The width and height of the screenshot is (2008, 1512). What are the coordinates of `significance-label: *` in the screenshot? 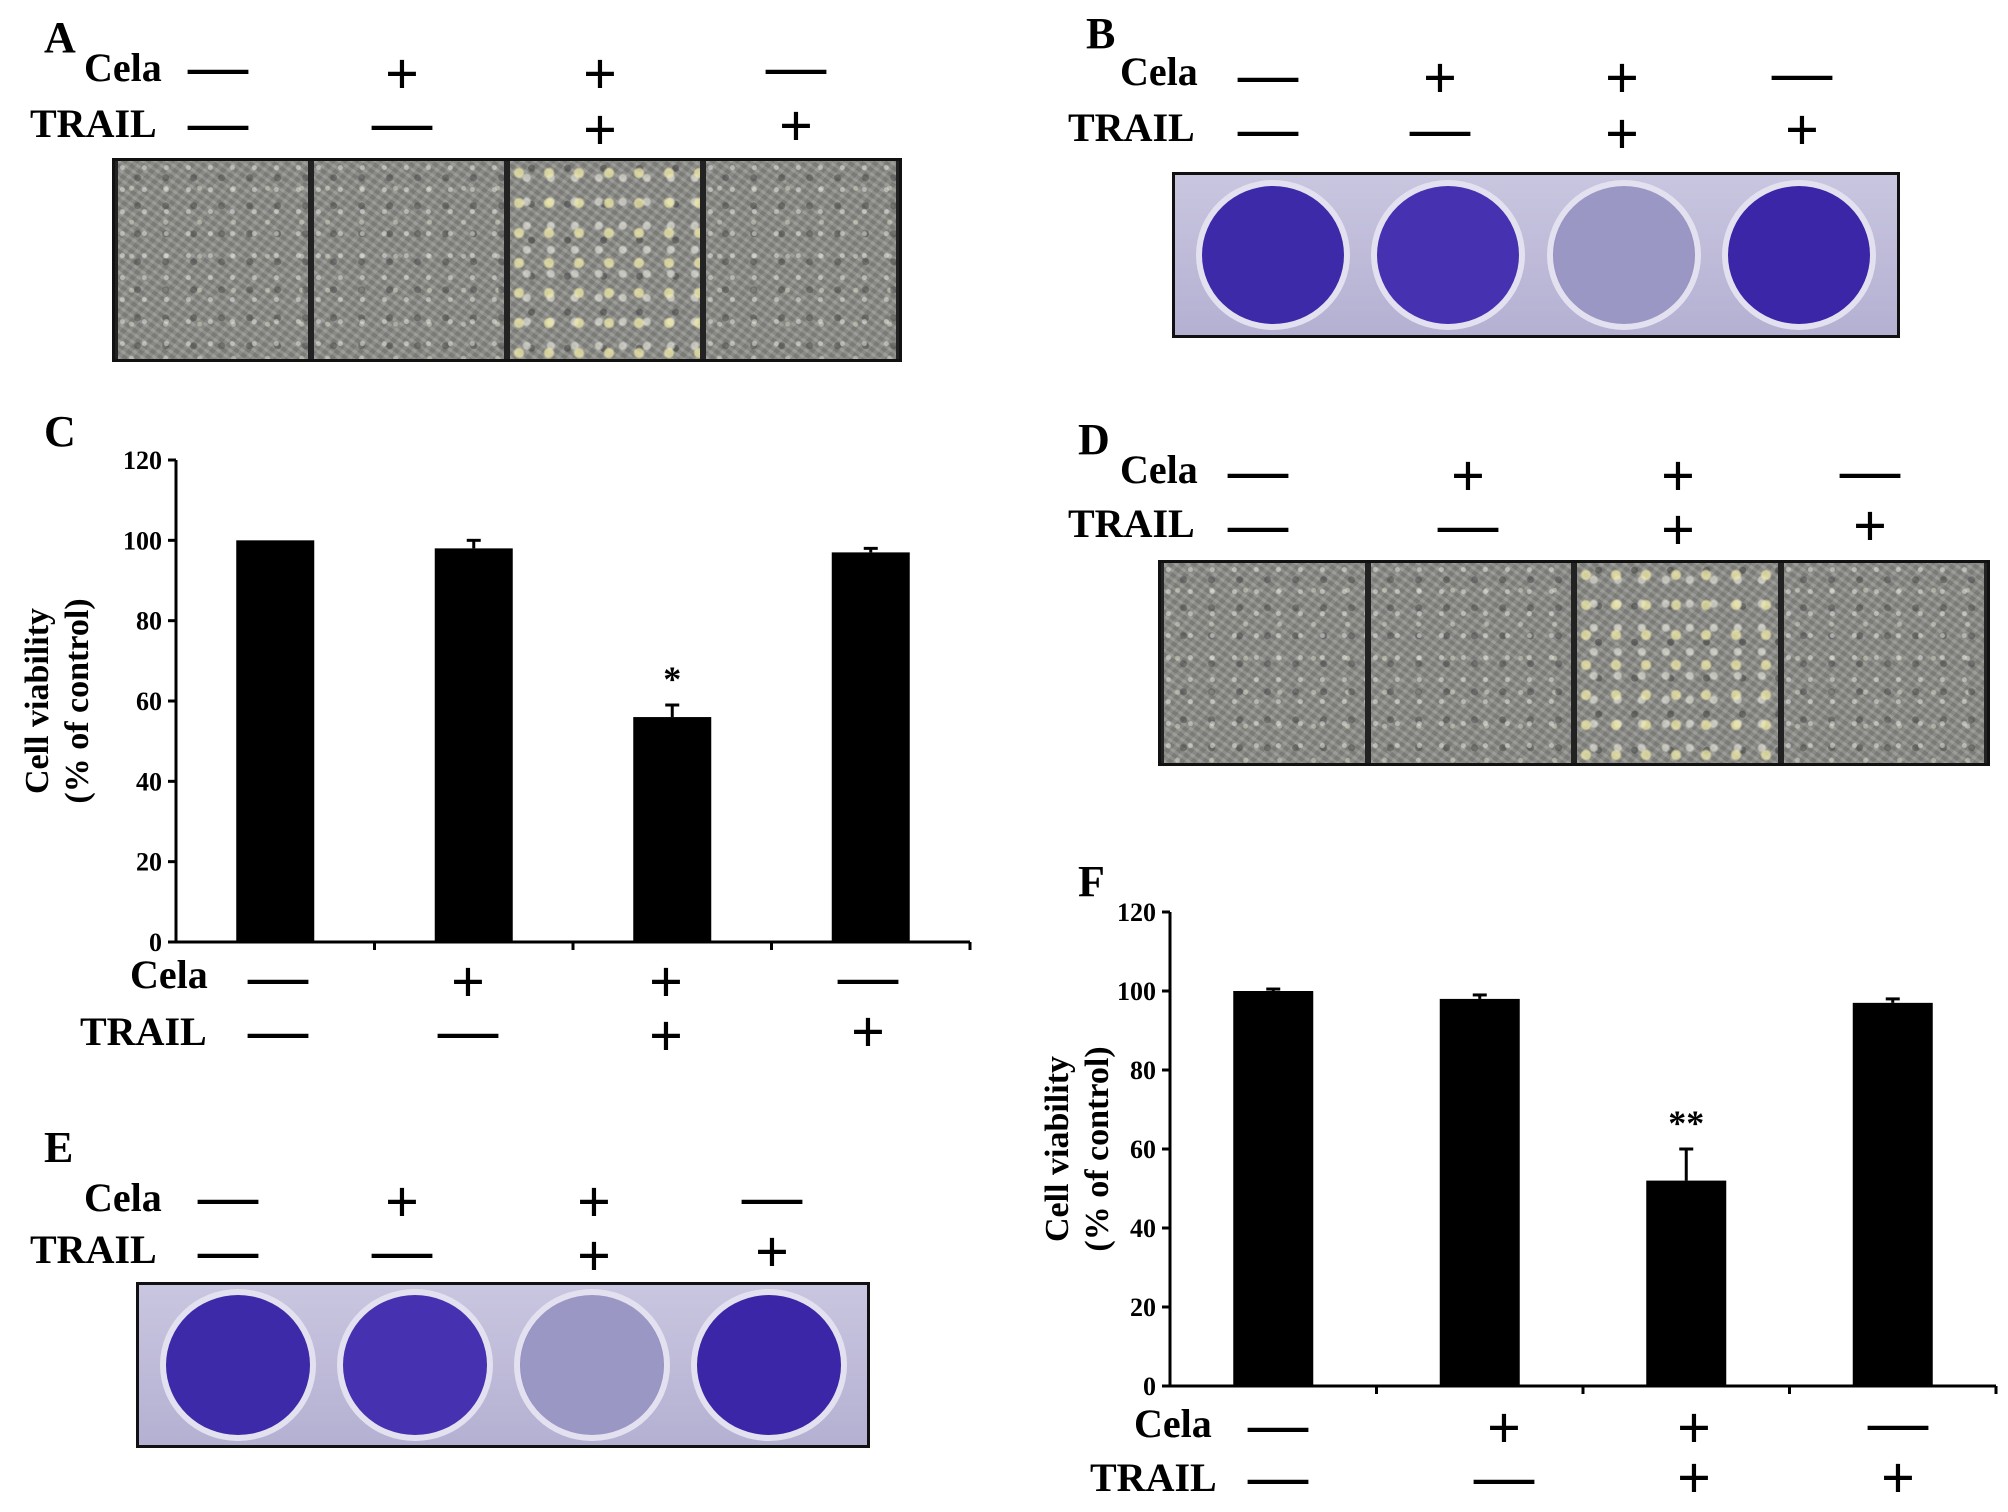 It's located at (672, 679).